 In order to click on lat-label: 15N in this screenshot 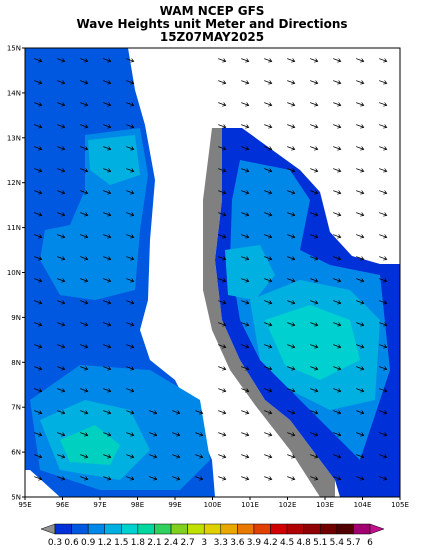, I will do `click(14, 49)`.